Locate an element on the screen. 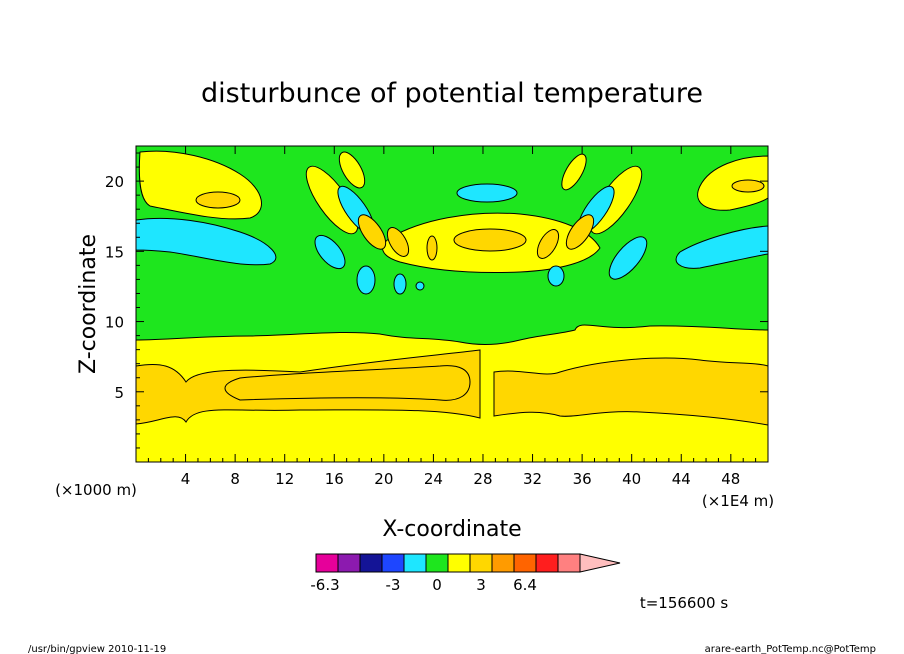 The width and height of the screenshot is (904, 654). x-tick-label: 24 is located at coordinates (433, 479).